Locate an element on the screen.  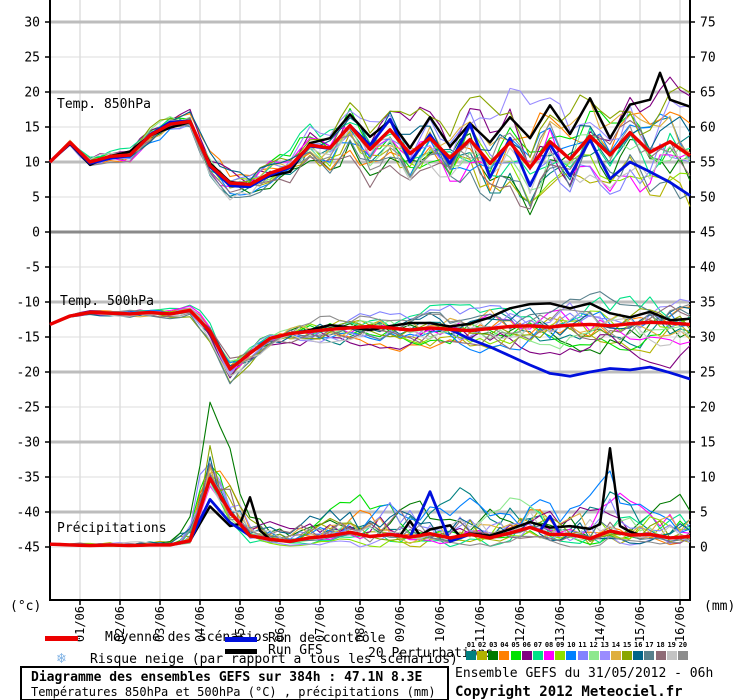
perturbation-number: 09 is located at coordinates (560, 645).